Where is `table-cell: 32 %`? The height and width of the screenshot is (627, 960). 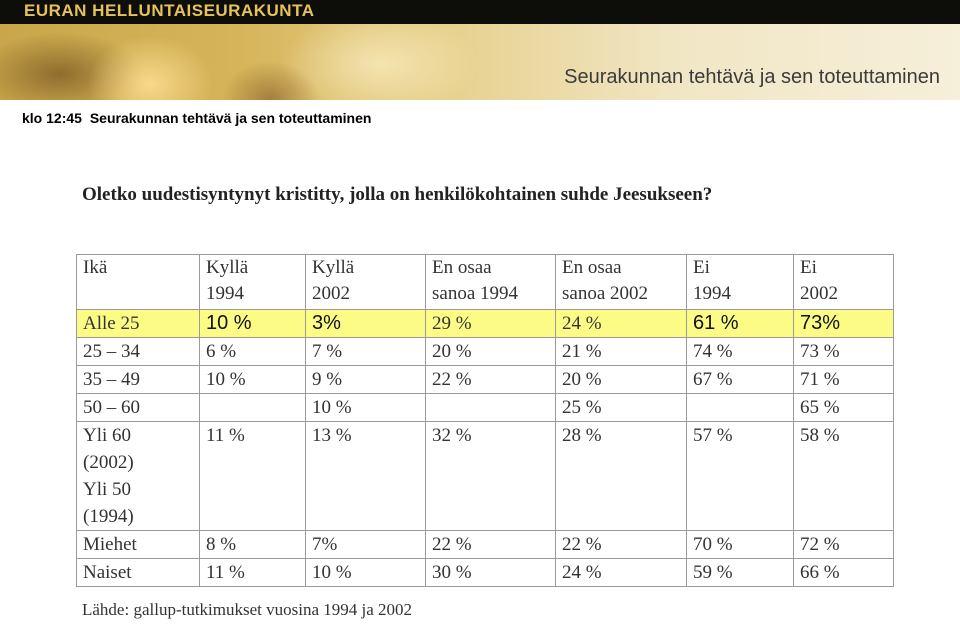
table-cell: 32 % is located at coordinates (490, 435).